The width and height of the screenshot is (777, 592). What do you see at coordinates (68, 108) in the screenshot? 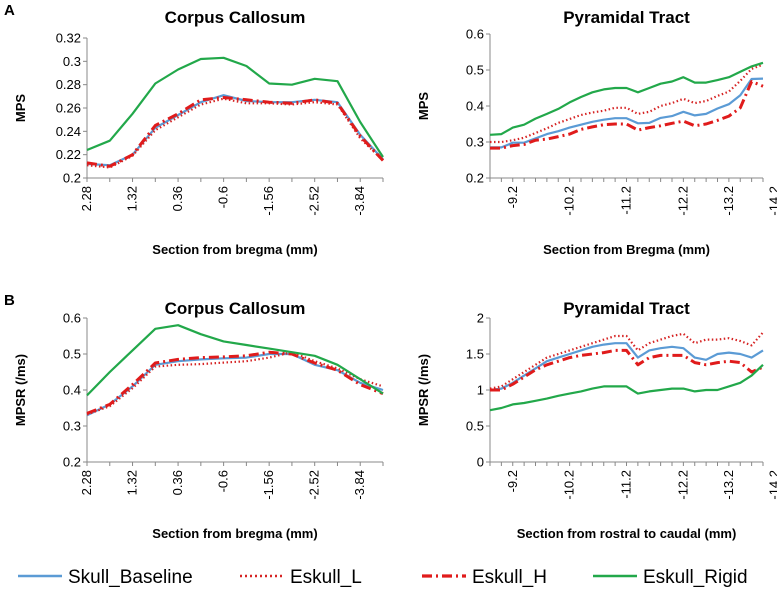
I see `y-tick-label: 0.26` at bounding box center [68, 108].